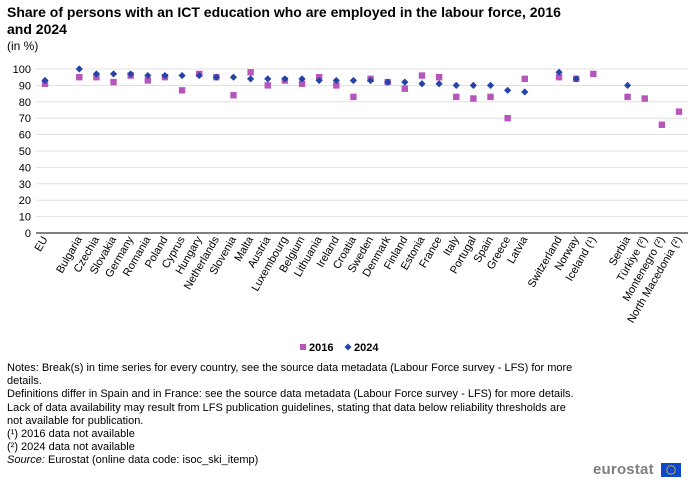  I want to click on legend-label-2016: 2016, so click(321, 348).